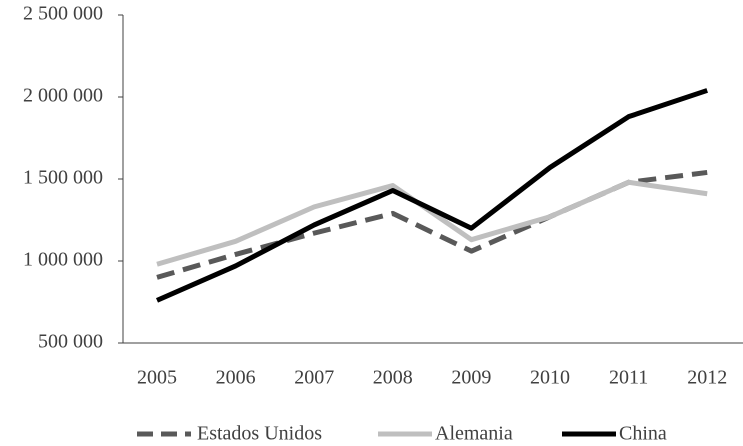 The width and height of the screenshot is (743, 446). I want to click on x-tick-label: 2009, so click(471, 378).